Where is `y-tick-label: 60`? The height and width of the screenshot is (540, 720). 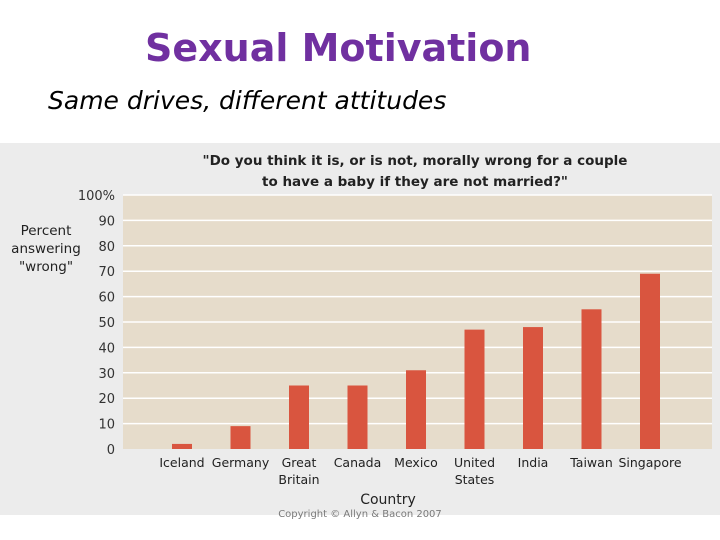
y-tick-label: 60 is located at coordinates (106, 298).